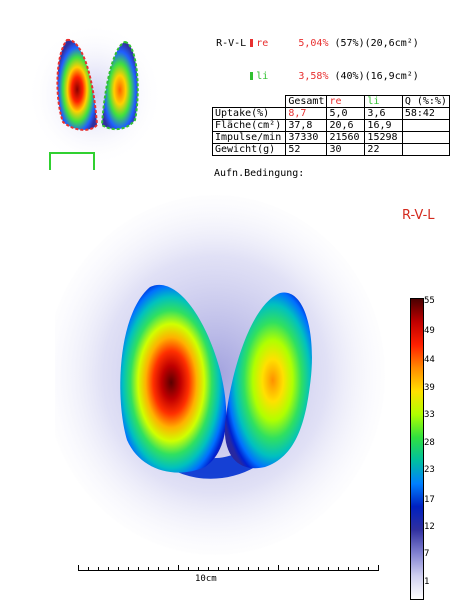 The height and width of the screenshot is (600, 450). What do you see at coordinates (427, 582) in the screenshot?
I see `scale-tick: 1` at bounding box center [427, 582].